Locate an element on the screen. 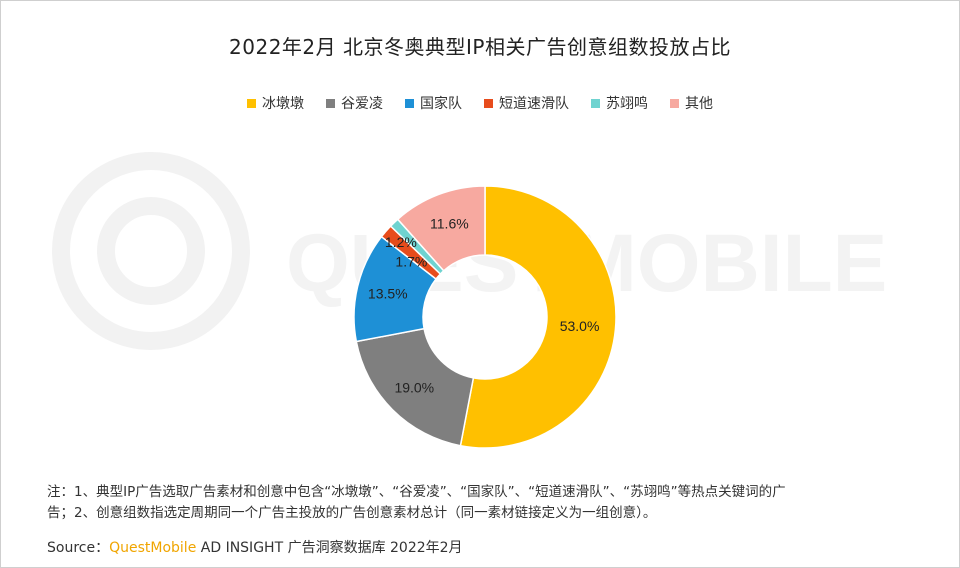  legend-label: 冰墩墩 is located at coordinates (283, 104).